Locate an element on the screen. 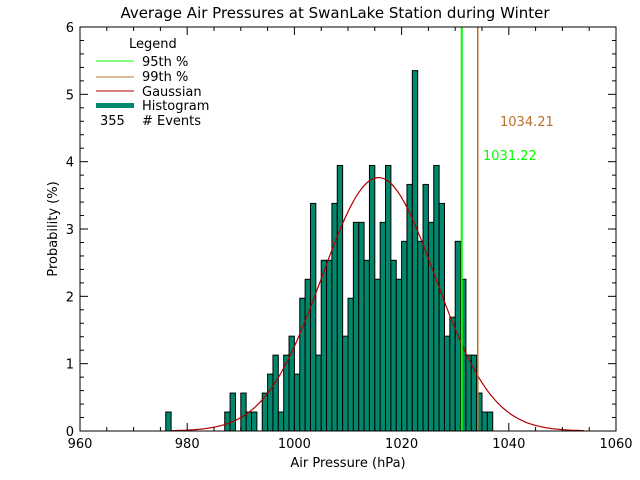 The height and width of the screenshot is (480, 640). x-tick-label: 1000 is located at coordinates (294, 444).